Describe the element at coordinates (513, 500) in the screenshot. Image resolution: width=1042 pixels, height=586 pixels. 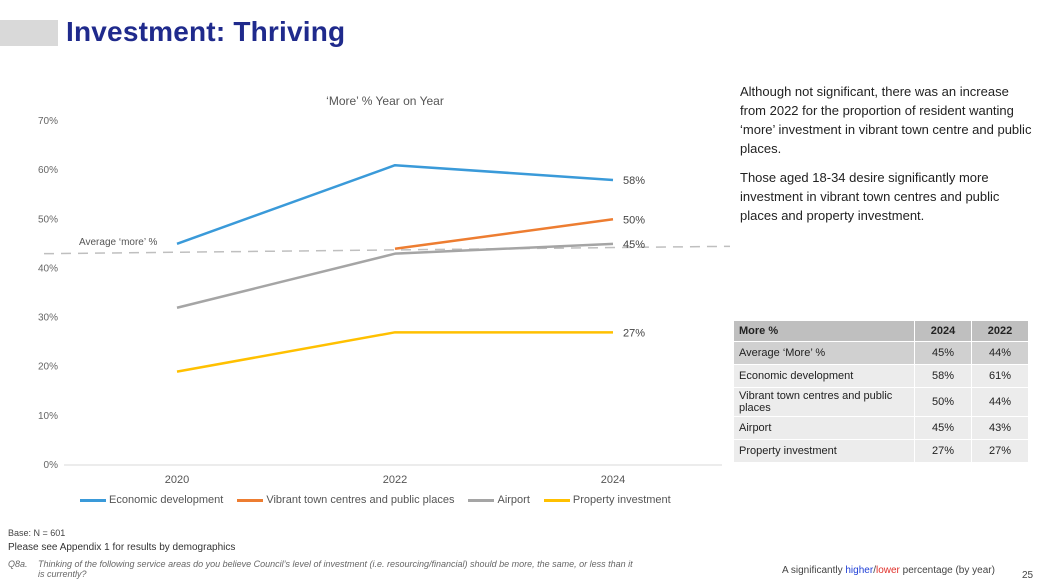
I see `legend-label: Airport` at that location.